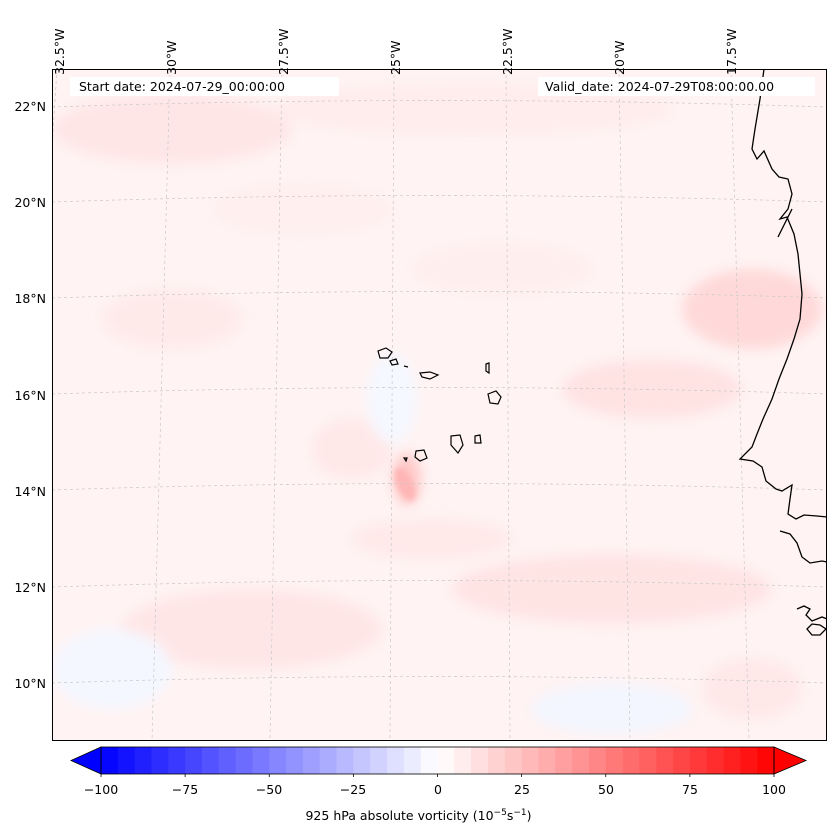  Describe the element at coordinates (171, 57) in the screenshot. I see `lon-label-30w: 30°W` at that location.